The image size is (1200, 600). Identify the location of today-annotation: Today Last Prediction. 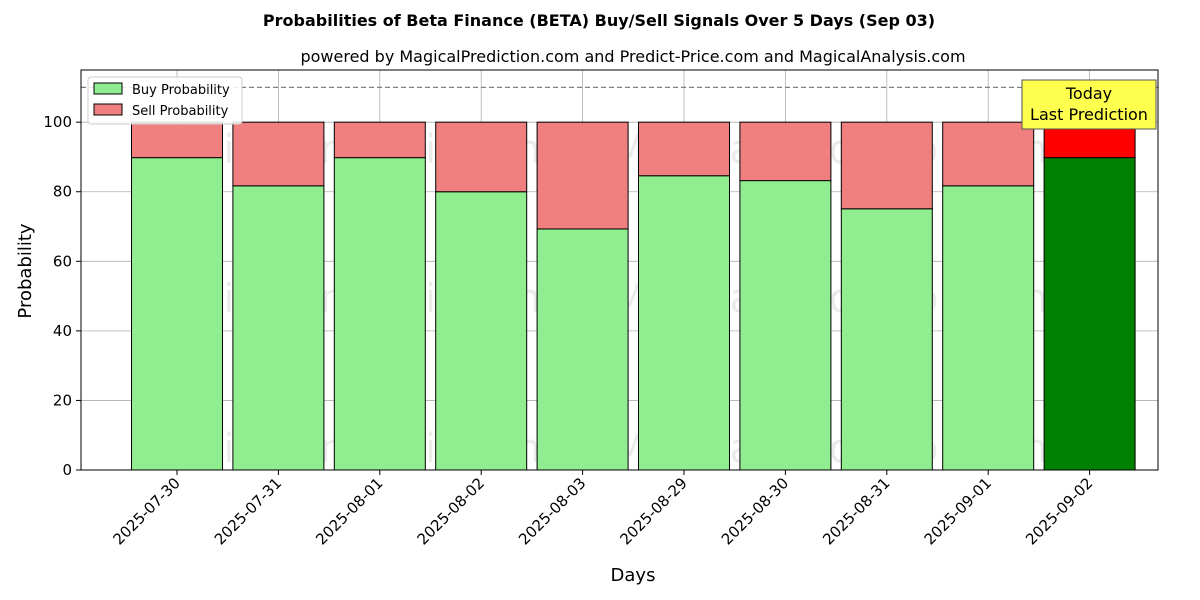
(1089, 104).